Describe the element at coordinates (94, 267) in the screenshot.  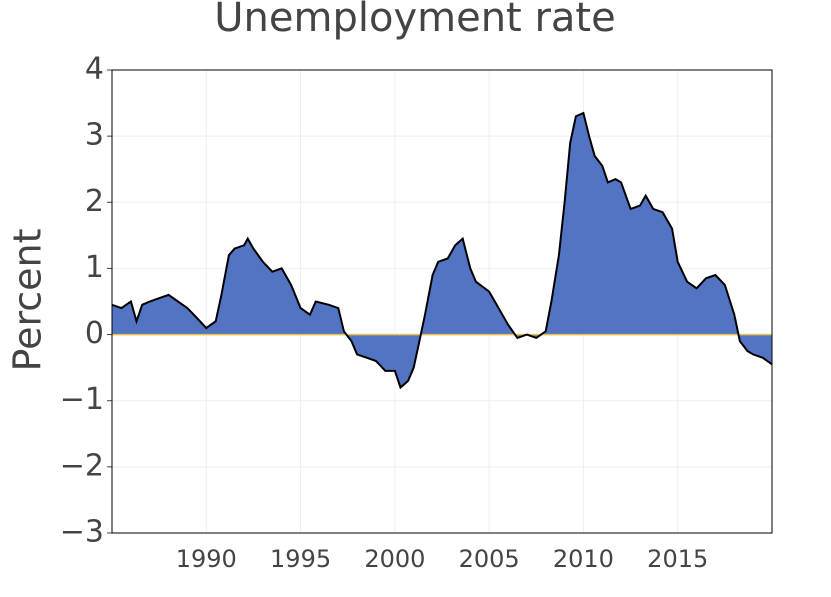
I see `y-tick-label: 1` at that location.